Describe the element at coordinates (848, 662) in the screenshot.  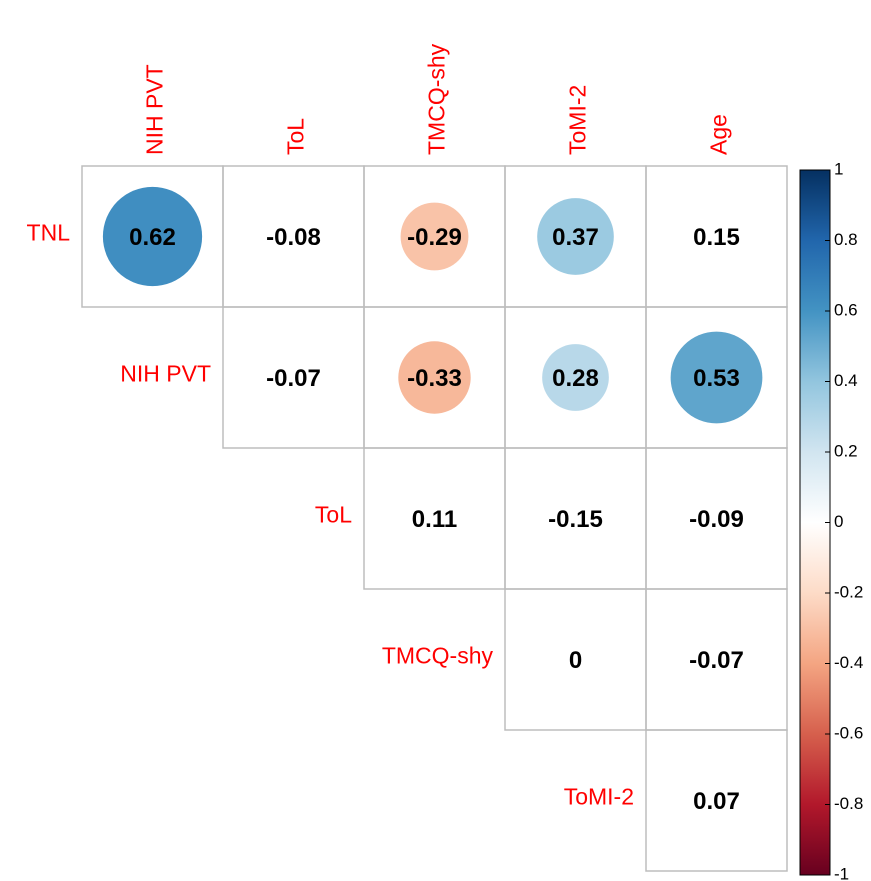
I see `colorbar-tick-label: -0.4` at that location.